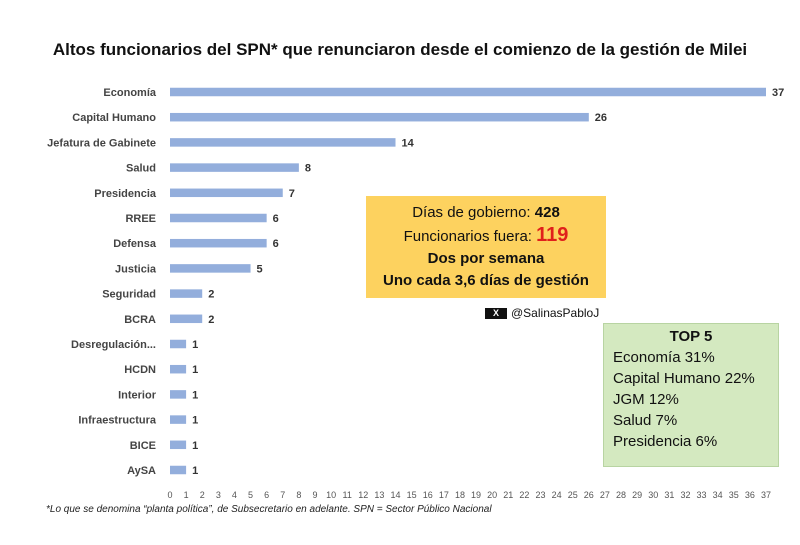 This screenshot has width=800, height=545. I want to click on category-label: Presidencia, so click(125, 194).